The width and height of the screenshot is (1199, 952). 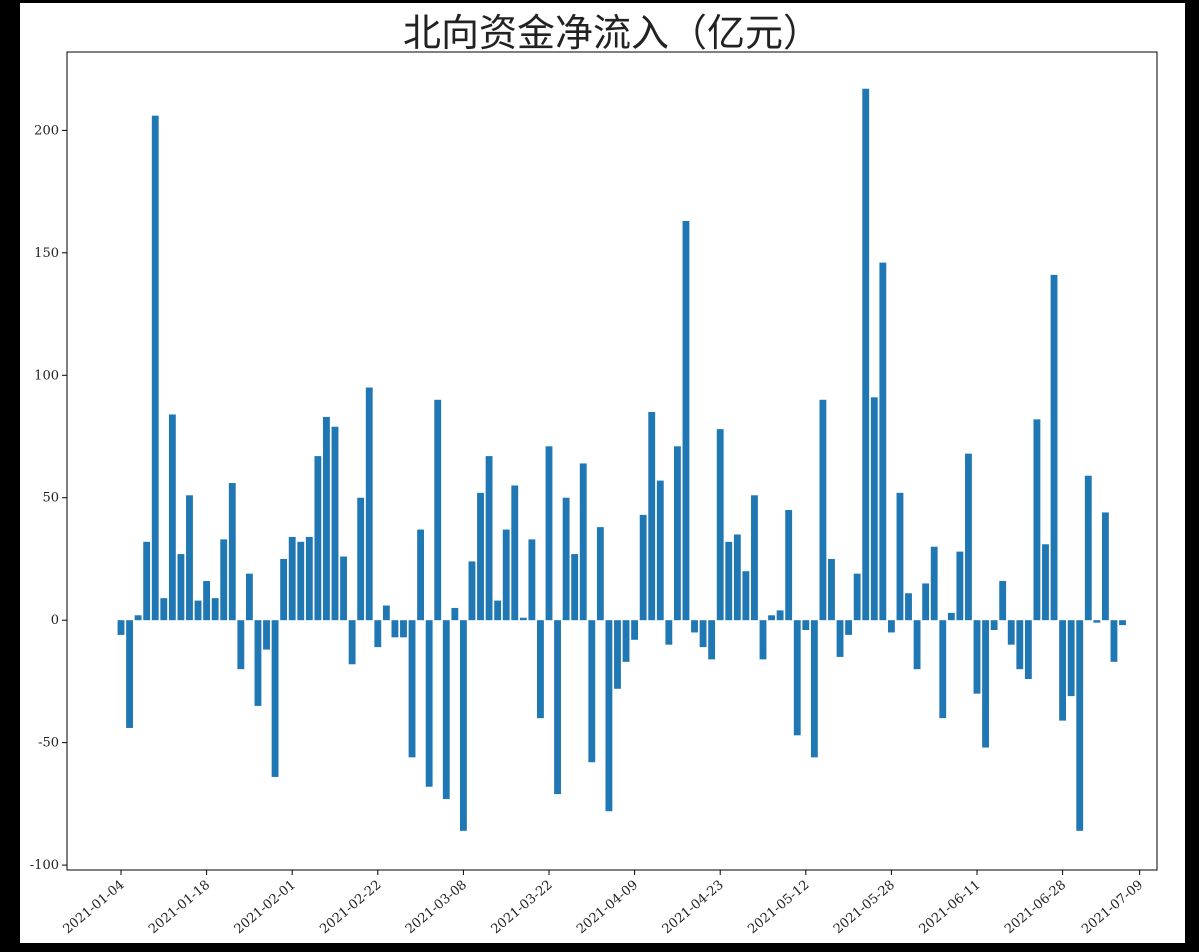 I want to click on y-tick-label: -50, so click(x=48, y=743).